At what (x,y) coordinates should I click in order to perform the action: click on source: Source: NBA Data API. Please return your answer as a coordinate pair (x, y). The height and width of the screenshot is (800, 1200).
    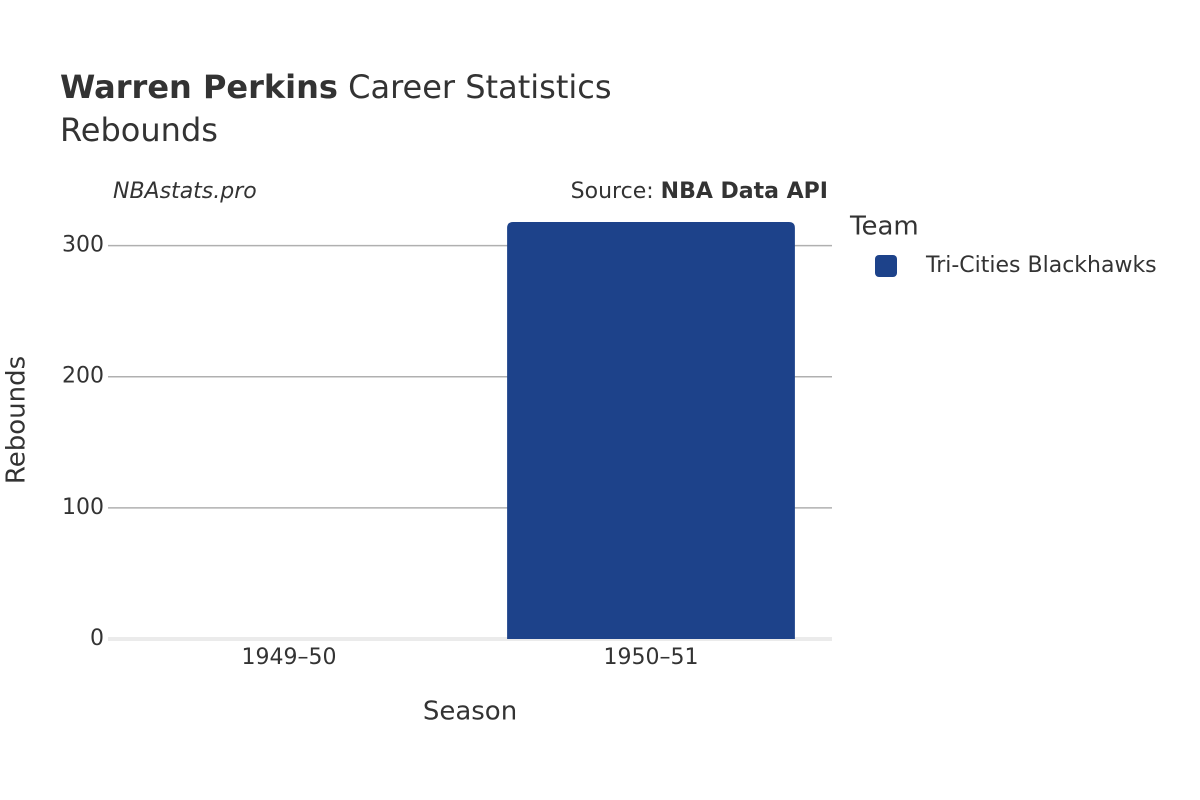
    Looking at the image, I should click on (699, 191).